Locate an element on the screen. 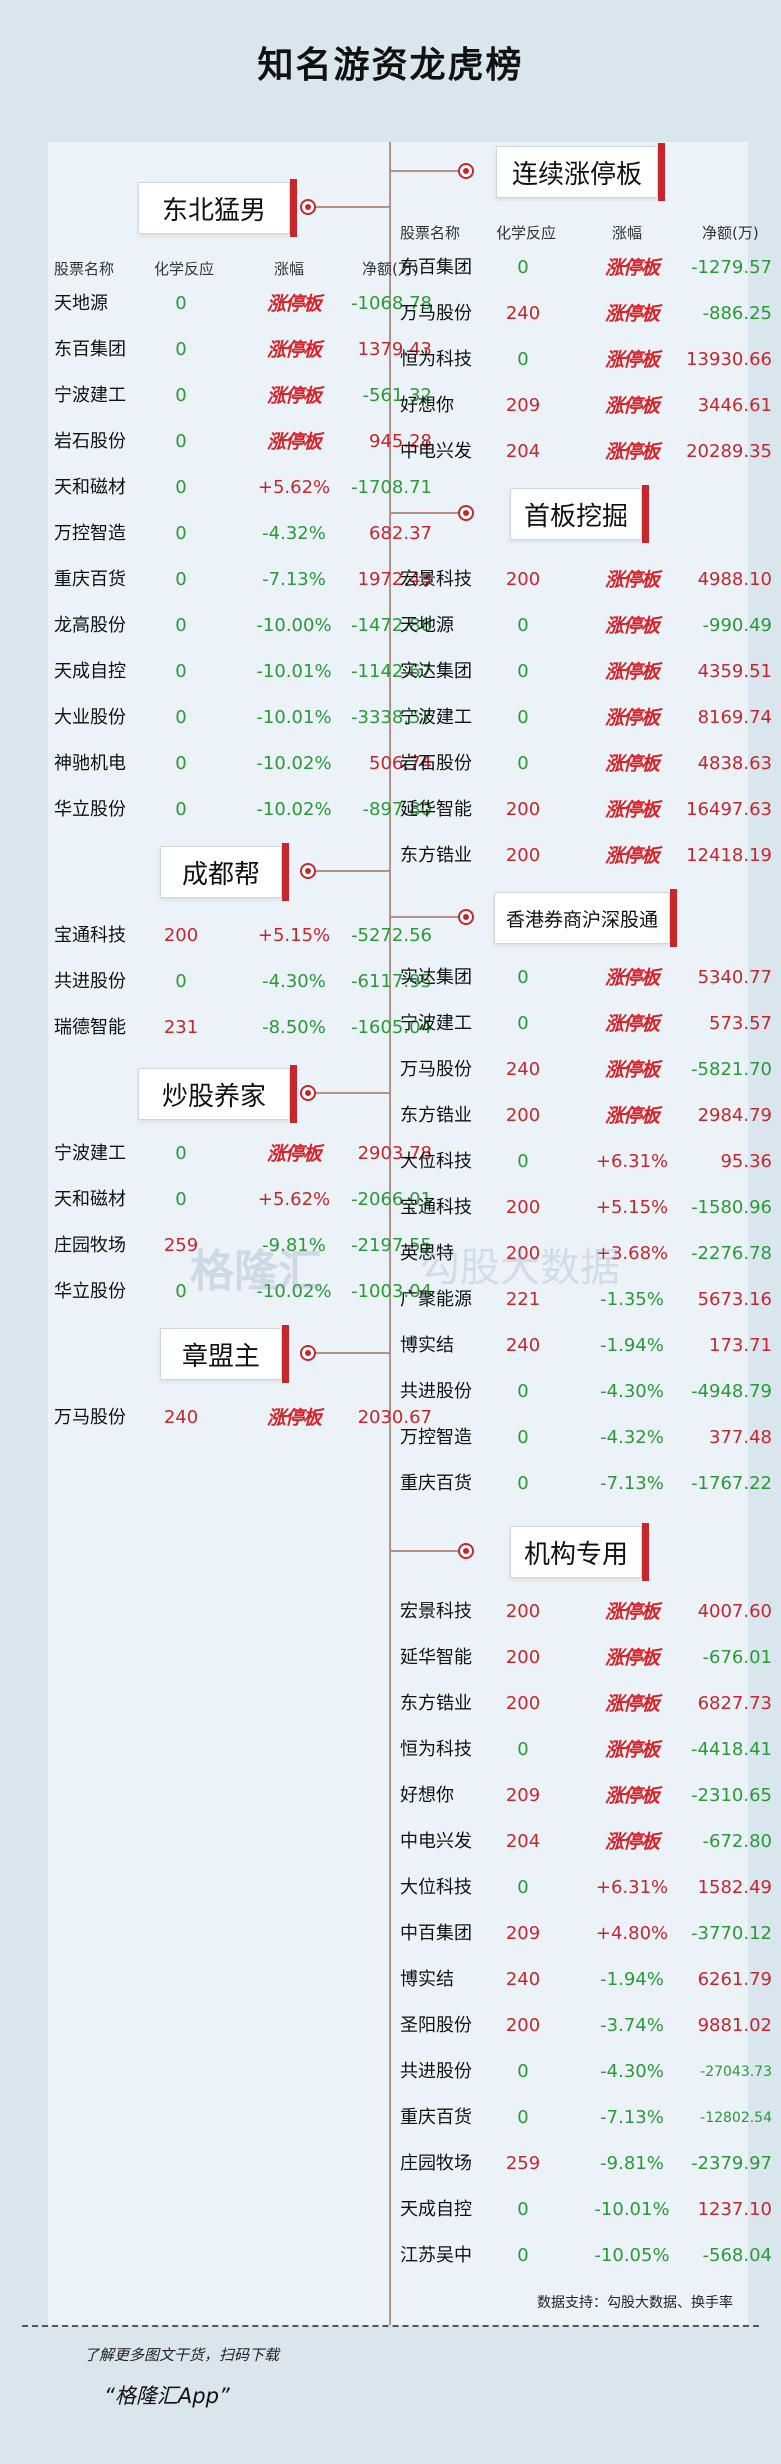 The height and width of the screenshot is (2464, 781). table-row: 岩石股份 0 涨停板 945.28 is located at coordinates (244, 442).